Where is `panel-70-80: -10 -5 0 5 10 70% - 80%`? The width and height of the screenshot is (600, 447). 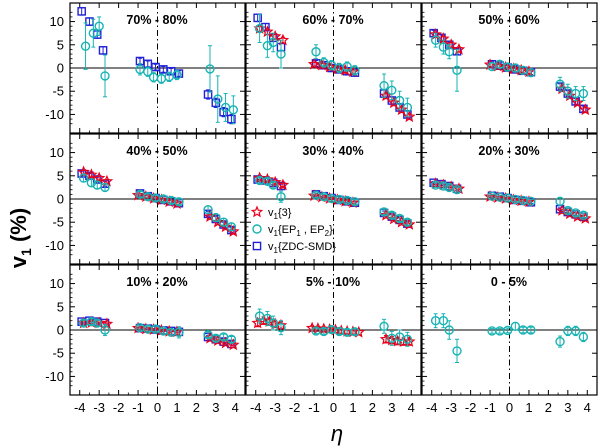
panel-70-80: -10 -5 0 5 10 70% - 80% is located at coordinates (145, 68).